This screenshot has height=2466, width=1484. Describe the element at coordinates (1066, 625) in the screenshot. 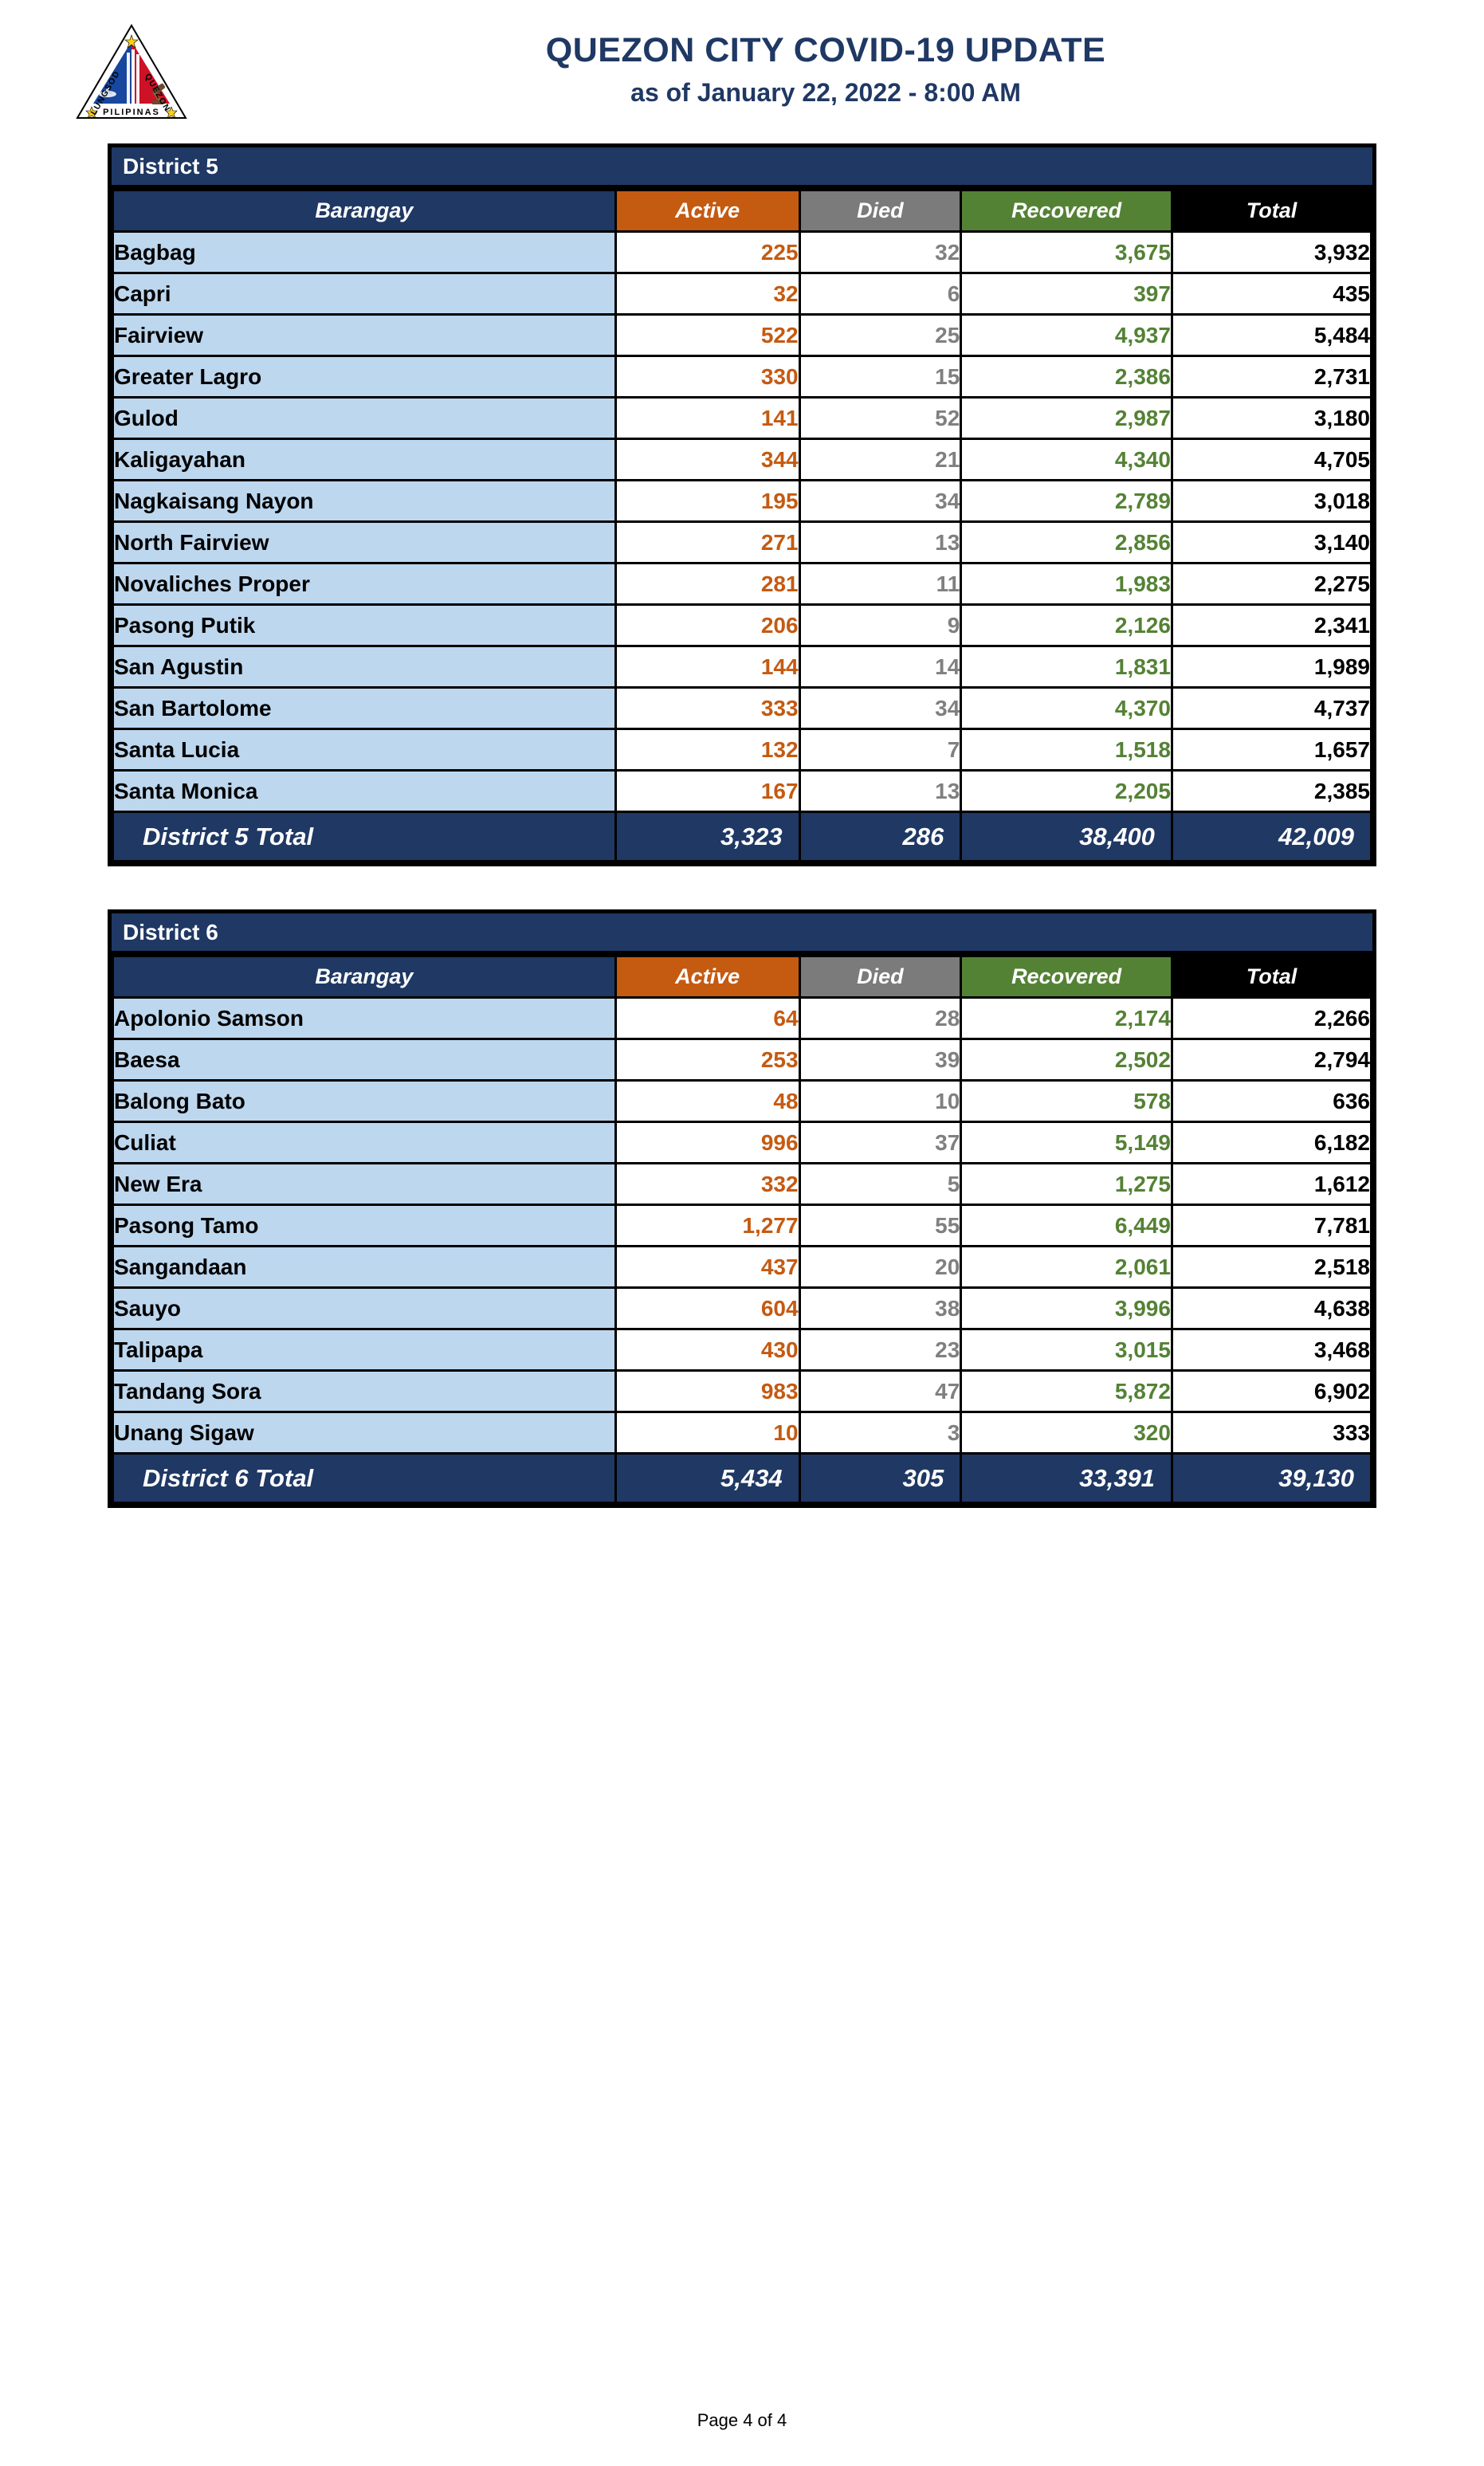

I see `cell-recovered-count: 2,126` at that location.